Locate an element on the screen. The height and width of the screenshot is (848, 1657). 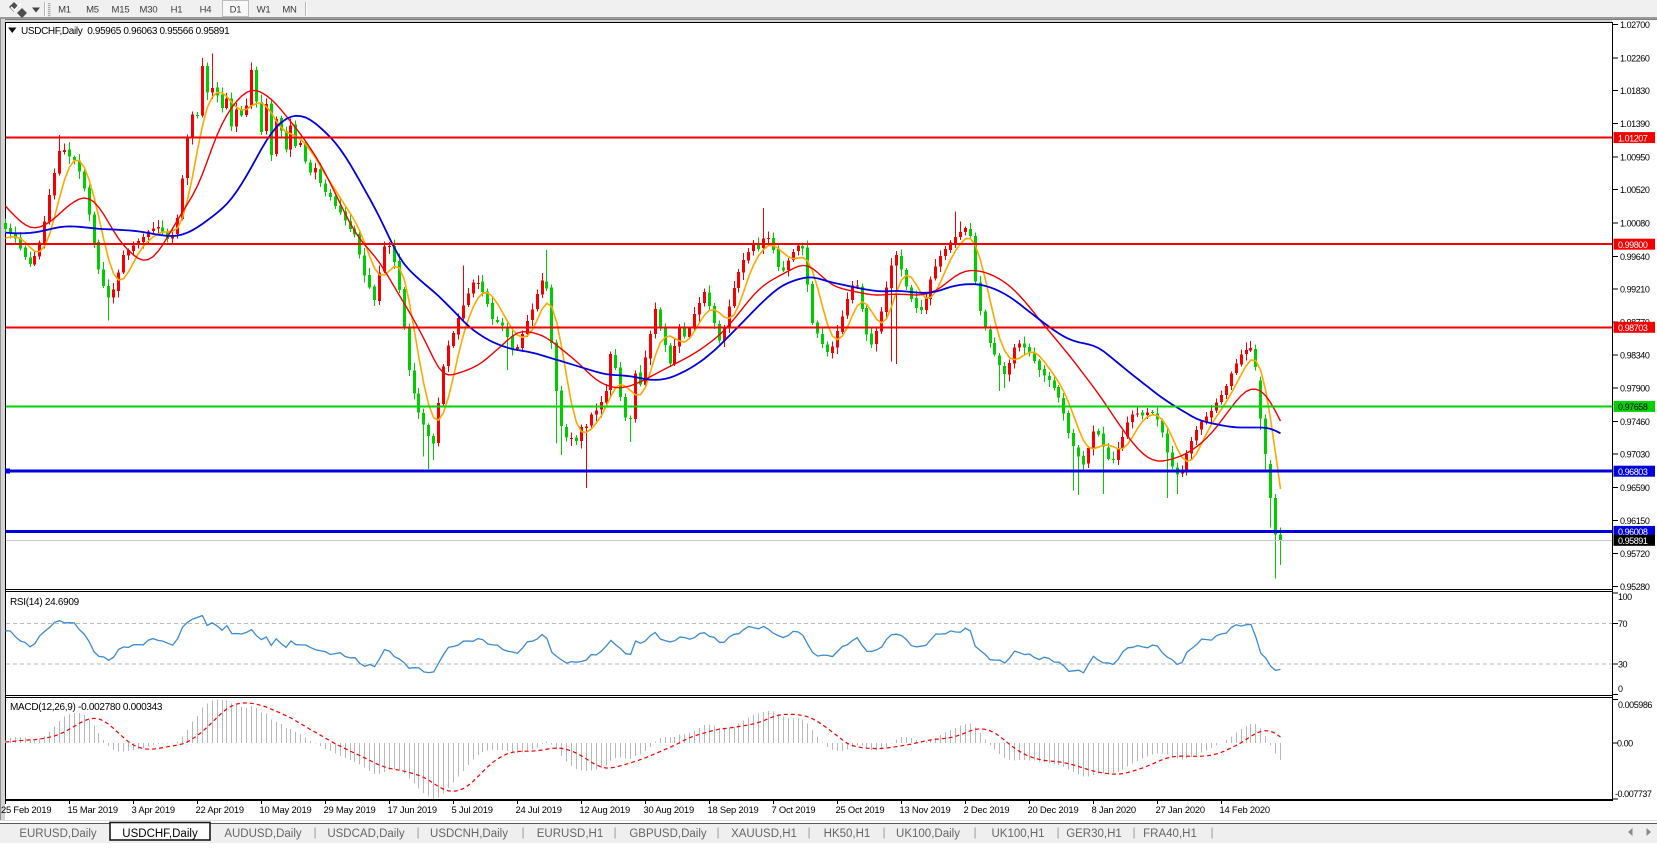
svg-text: USDCNH,Daily is located at coordinates (469, 834).